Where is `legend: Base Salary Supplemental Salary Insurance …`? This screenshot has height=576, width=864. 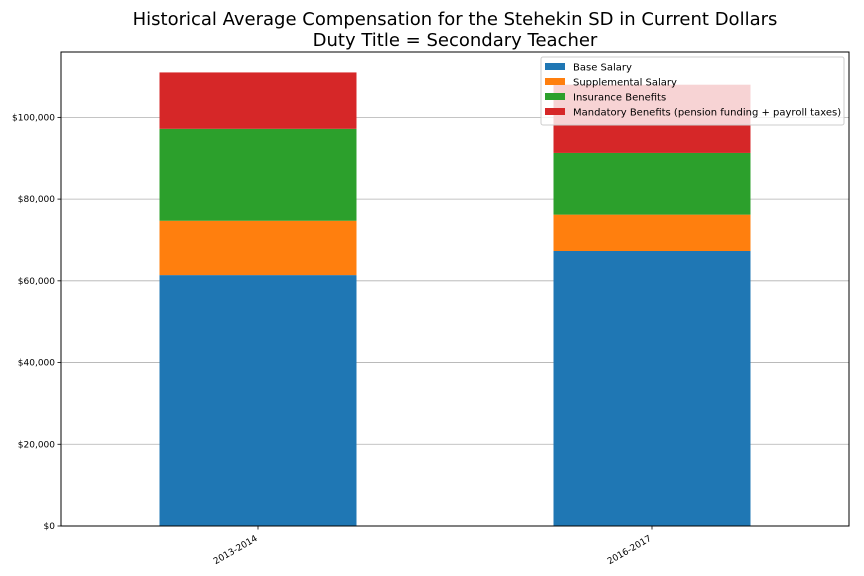
legend: Base Salary Supplemental Salary Insurance … is located at coordinates (692, 91).